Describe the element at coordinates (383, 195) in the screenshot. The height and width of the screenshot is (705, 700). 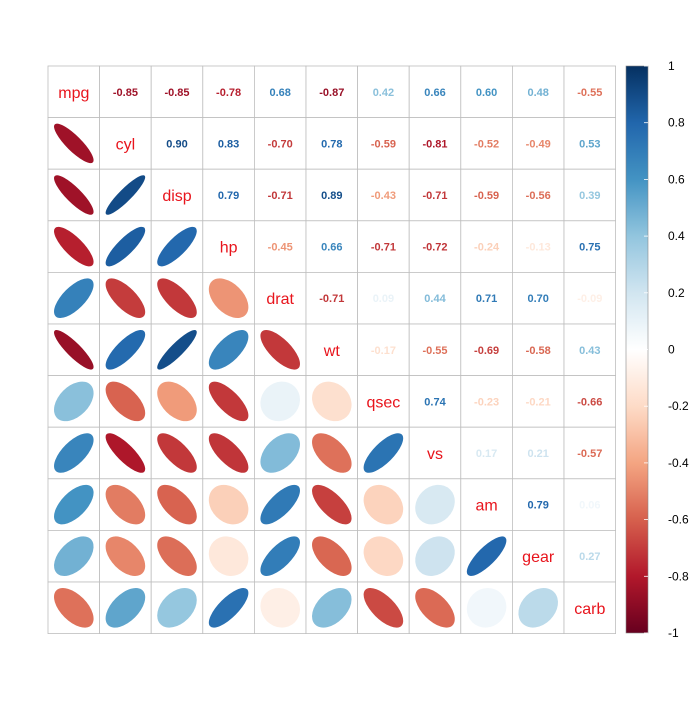
I see `matrix-cell-disp-qsec` at that location.